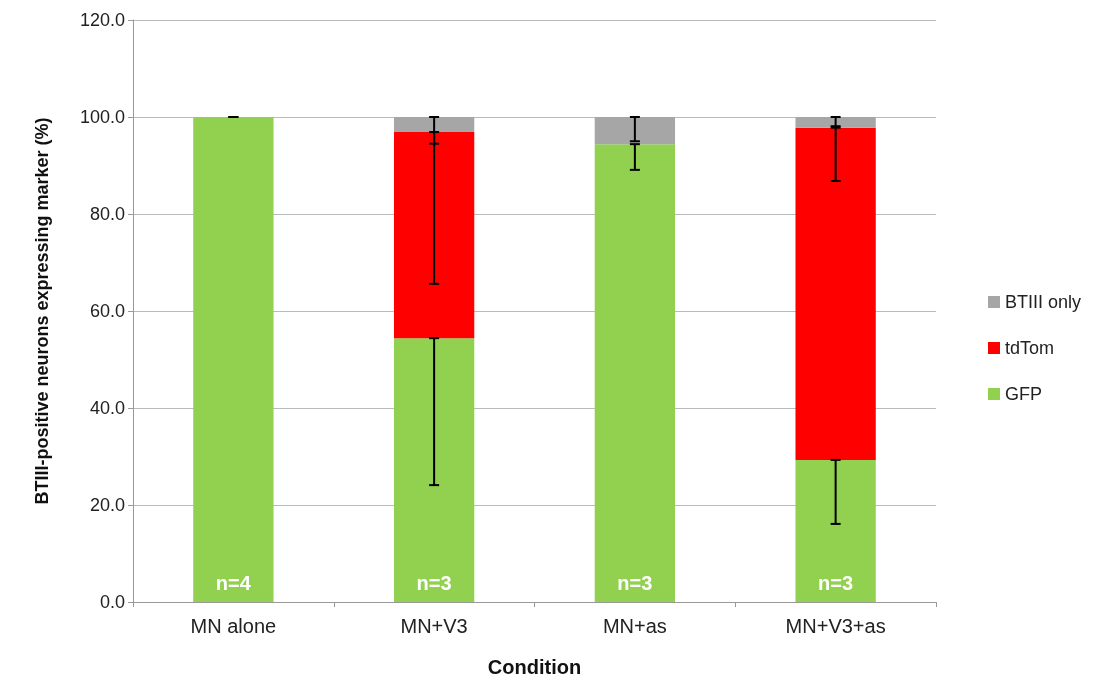  I want to click on legend-label: BTIII only, so click(1043, 302).